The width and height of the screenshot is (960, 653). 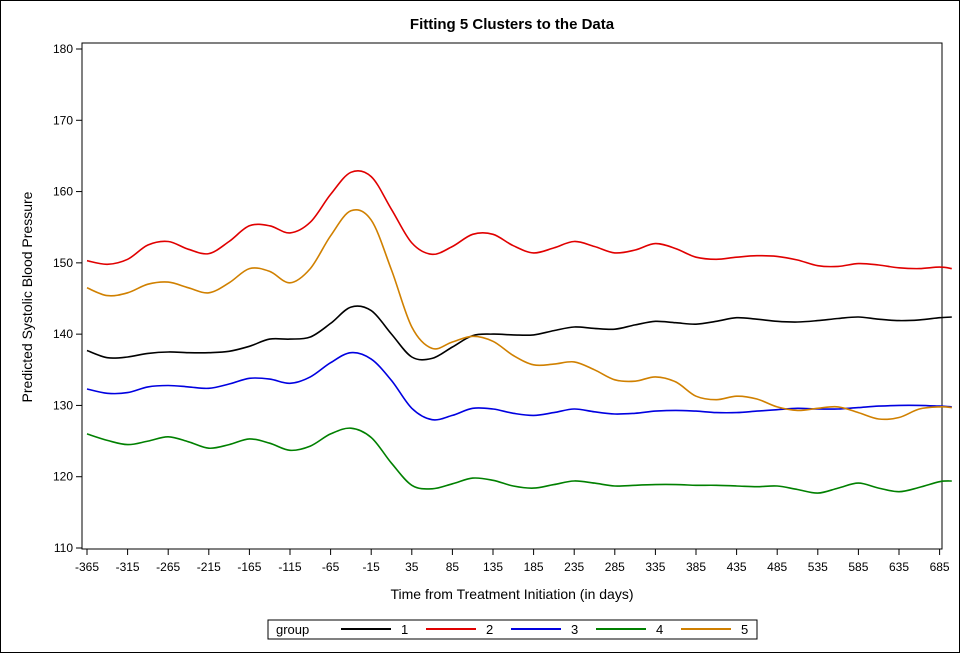 What do you see at coordinates (940, 567) in the screenshot?
I see `x-tick-label: 685` at bounding box center [940, 567].